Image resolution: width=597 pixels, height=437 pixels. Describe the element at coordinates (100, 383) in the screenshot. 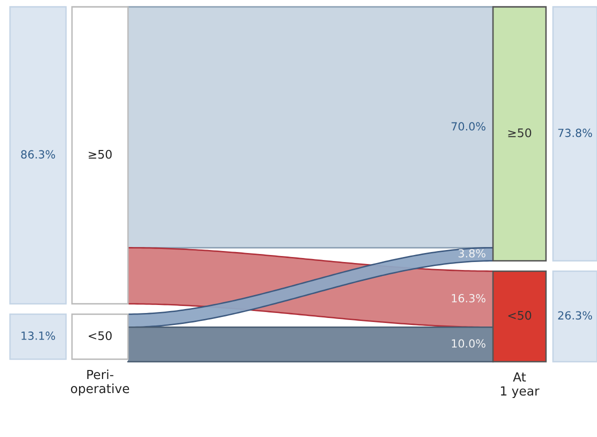

I see `category-label: Peri- operative` at that location.